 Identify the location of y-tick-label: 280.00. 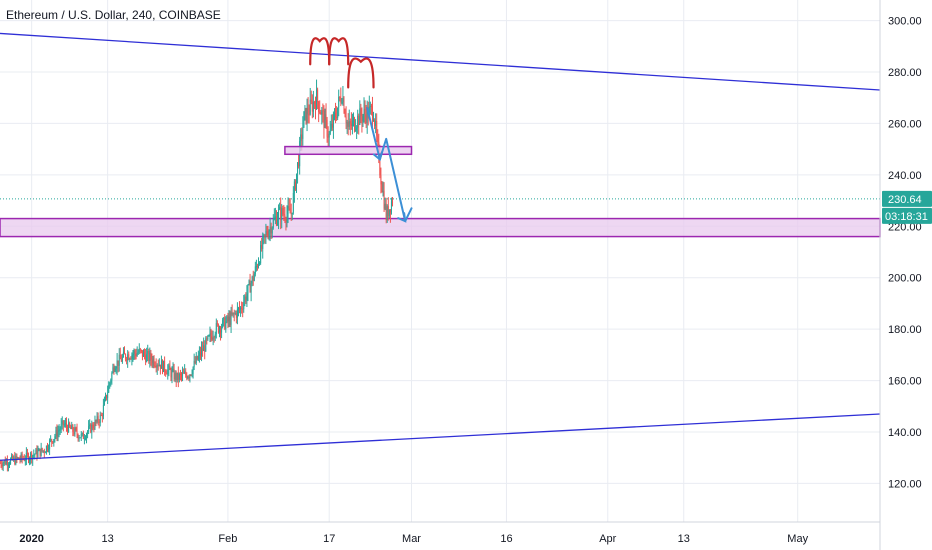
(905, 73).